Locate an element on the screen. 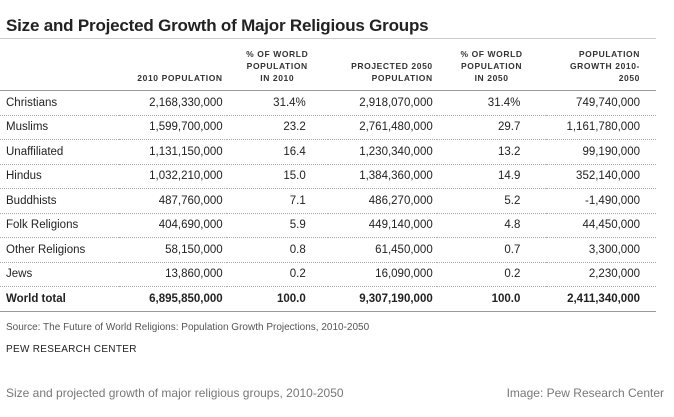 Image resolution: width=674 pixels, height=417 pixels. total-cell-percent-2010: 100.0 is located at coordinates (277, 299).